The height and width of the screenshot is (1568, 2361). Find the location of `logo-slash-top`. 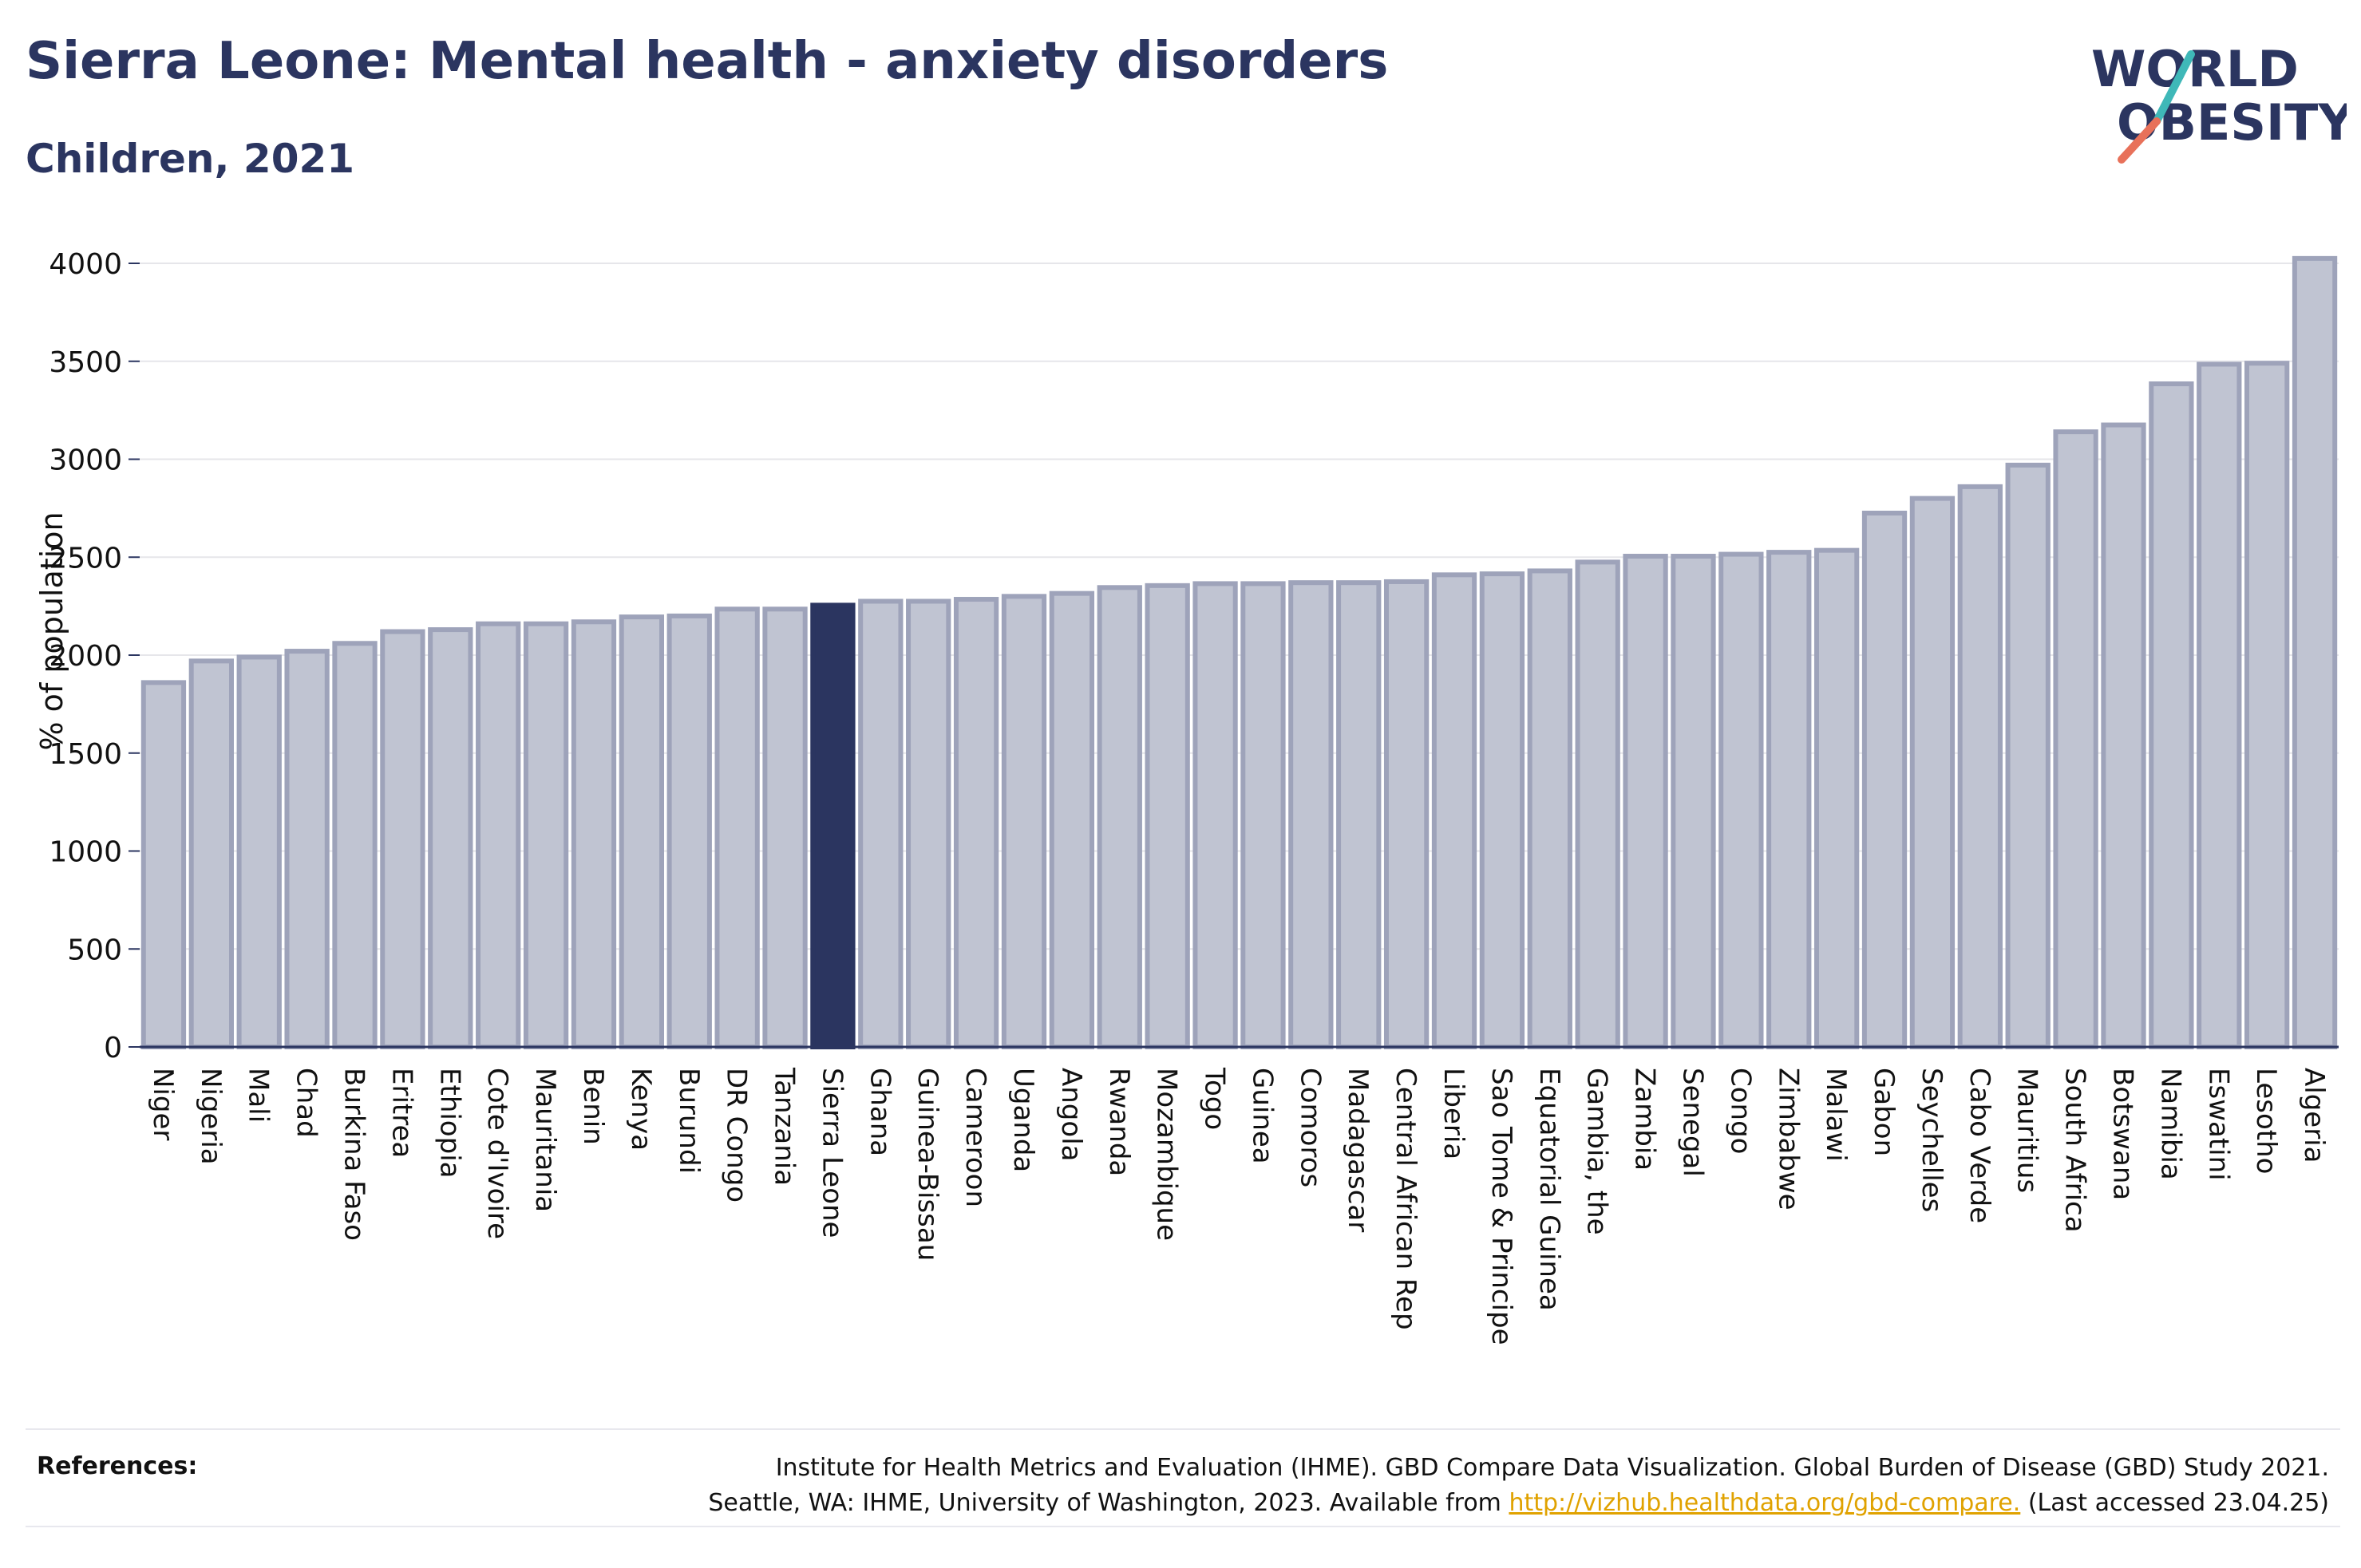

logo-slash-top is located at coordinates (2174, 87).